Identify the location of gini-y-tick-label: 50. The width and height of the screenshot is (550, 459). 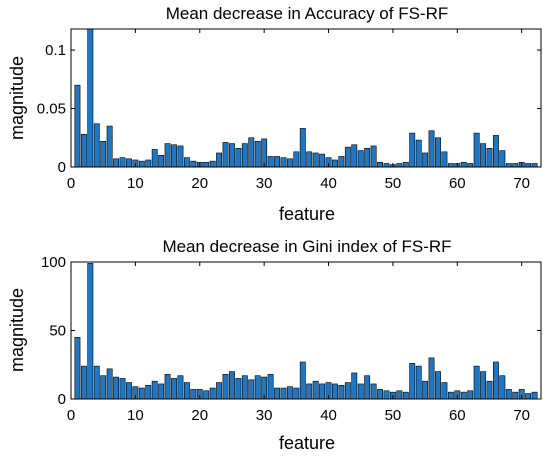
(57, 331).